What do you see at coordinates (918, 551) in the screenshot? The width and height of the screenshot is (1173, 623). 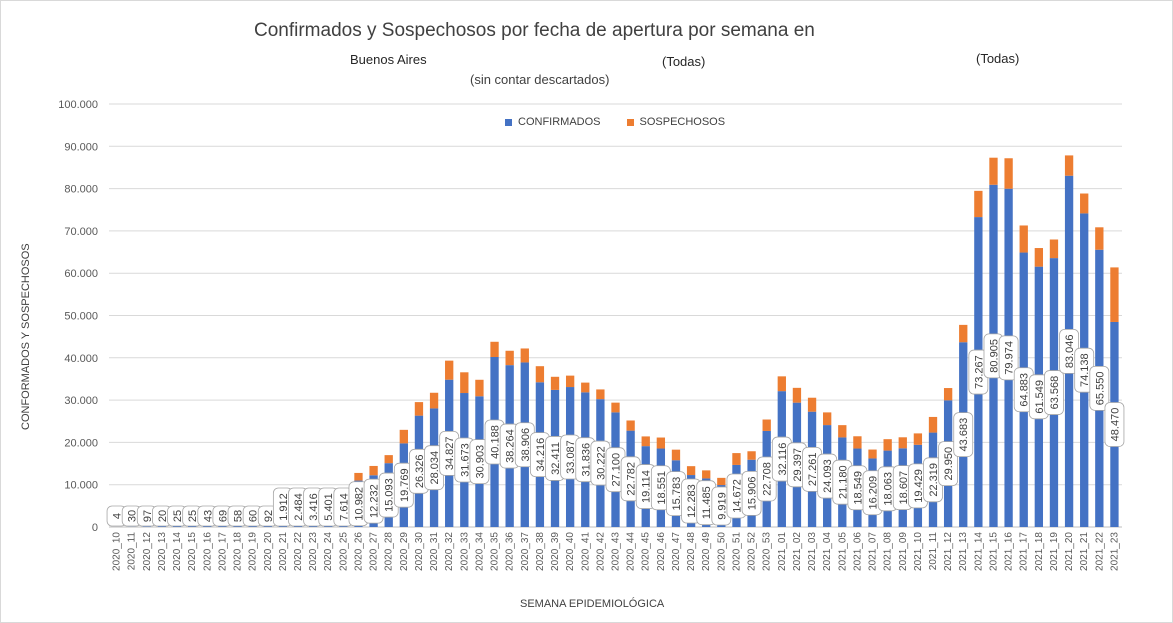 I see `x-tick-label: 2021_10` at bounding box center [918, 551].